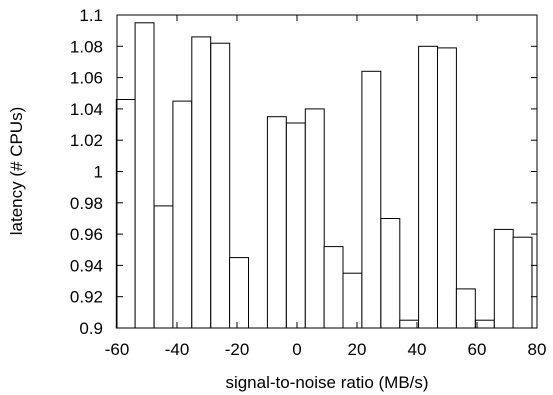  I want to click on y-tick-label: 0.96, so click(86, 234).